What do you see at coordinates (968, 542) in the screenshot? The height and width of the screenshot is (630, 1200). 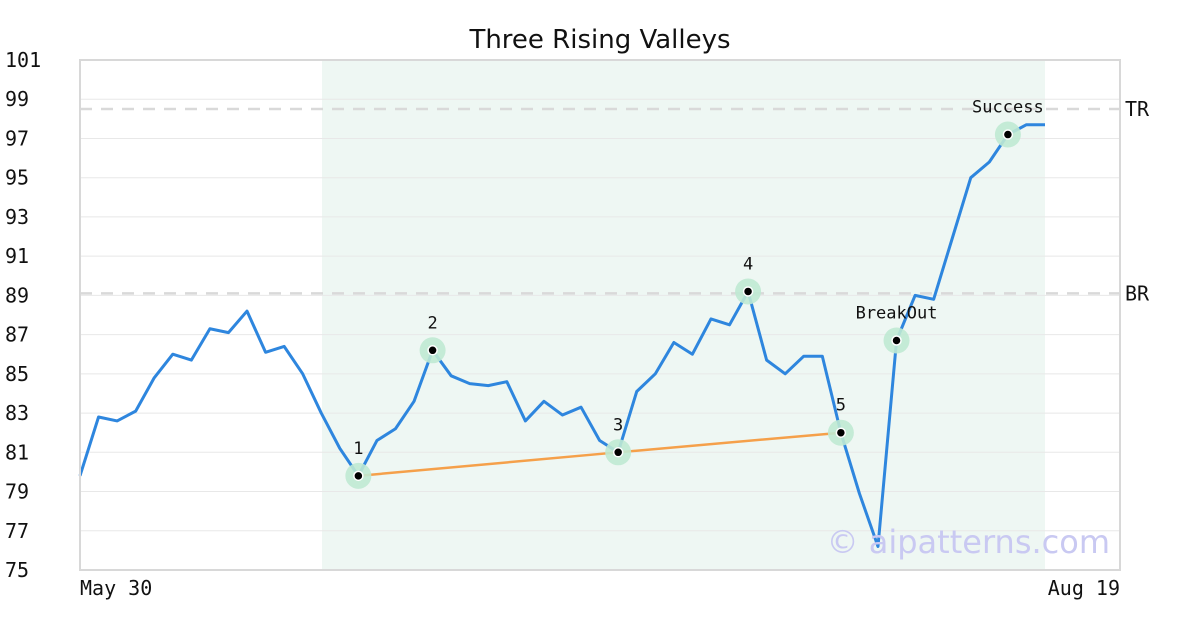 I see `watermark: © aipatterns.com` at bounding box center [968, 542].